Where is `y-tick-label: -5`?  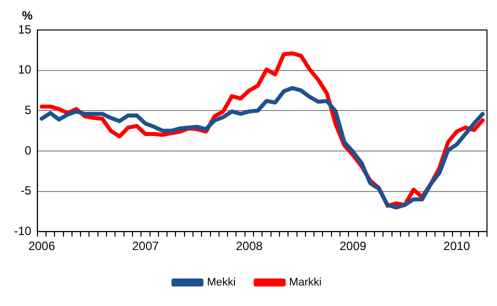
y-tick-label: -5 is located at coordinates (26, 191).